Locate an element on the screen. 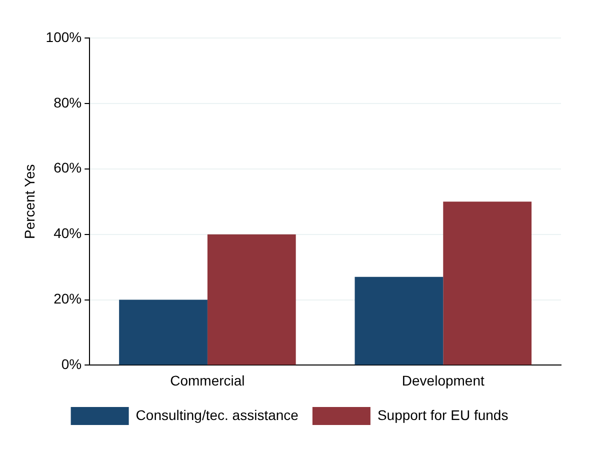 The image size is (599, 451). legend-label: Support for EU funds is located at coordinates (442, 414).